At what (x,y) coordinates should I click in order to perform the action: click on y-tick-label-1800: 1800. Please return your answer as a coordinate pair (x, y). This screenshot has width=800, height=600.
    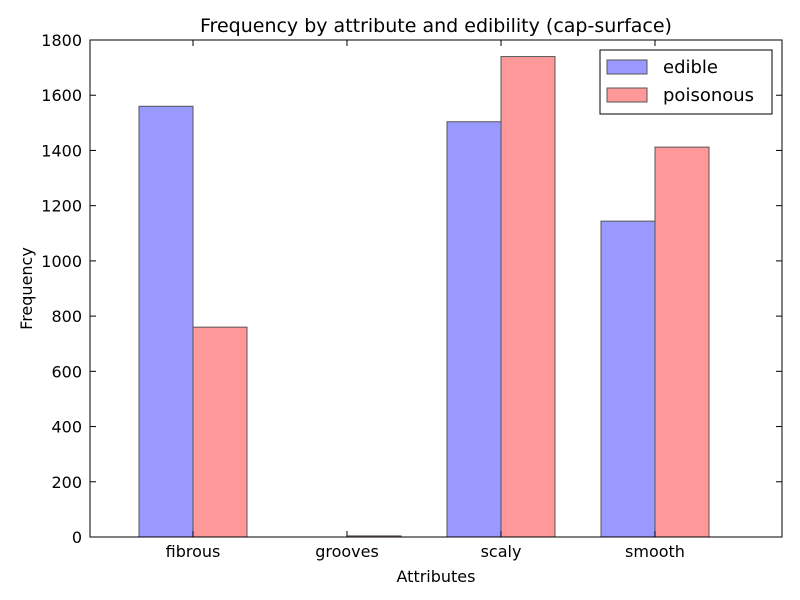
    Looking at the image, I should click on (61, 40).